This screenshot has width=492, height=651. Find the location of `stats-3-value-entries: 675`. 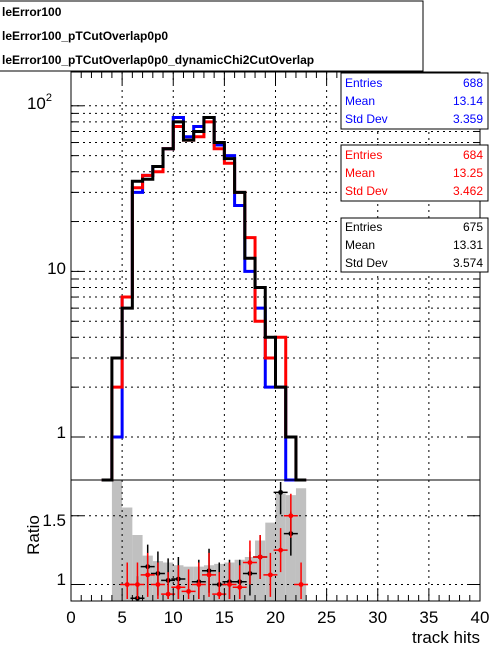

stats-3-value-entries: 675 is located at coordinates (473, 227).